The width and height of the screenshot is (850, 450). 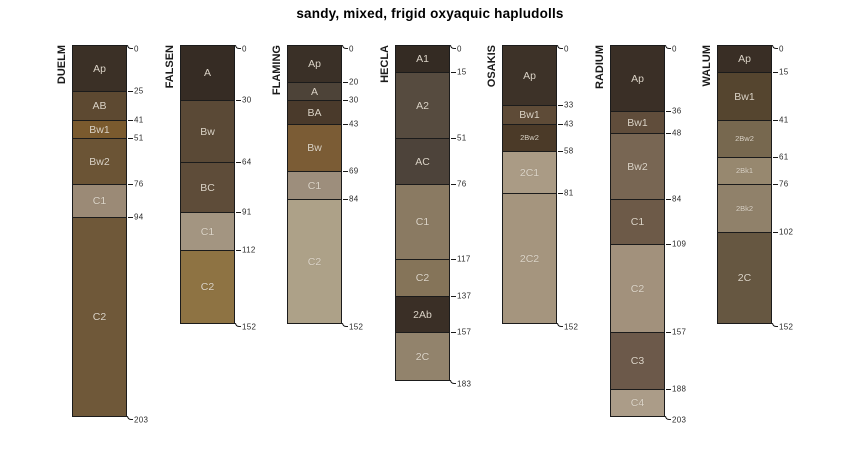 What do you see at coordinates (679, 389) in the screenshot?
I see `depth-tick-label: 188` at bounding box center [679, 389].